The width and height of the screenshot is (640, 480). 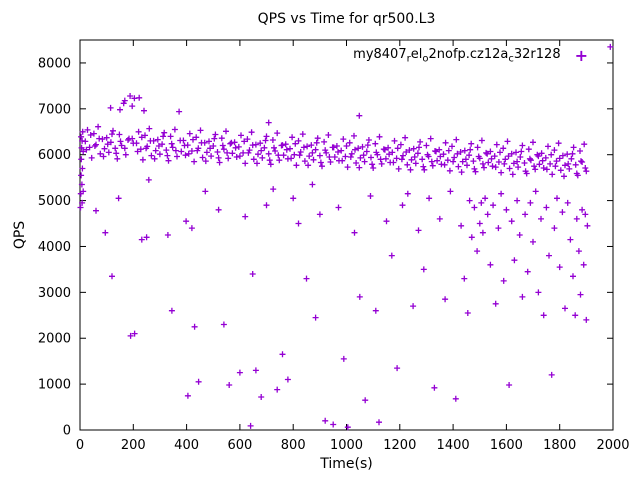 I want to click on y-tick-label: 2000, so click(x=54, y=339).